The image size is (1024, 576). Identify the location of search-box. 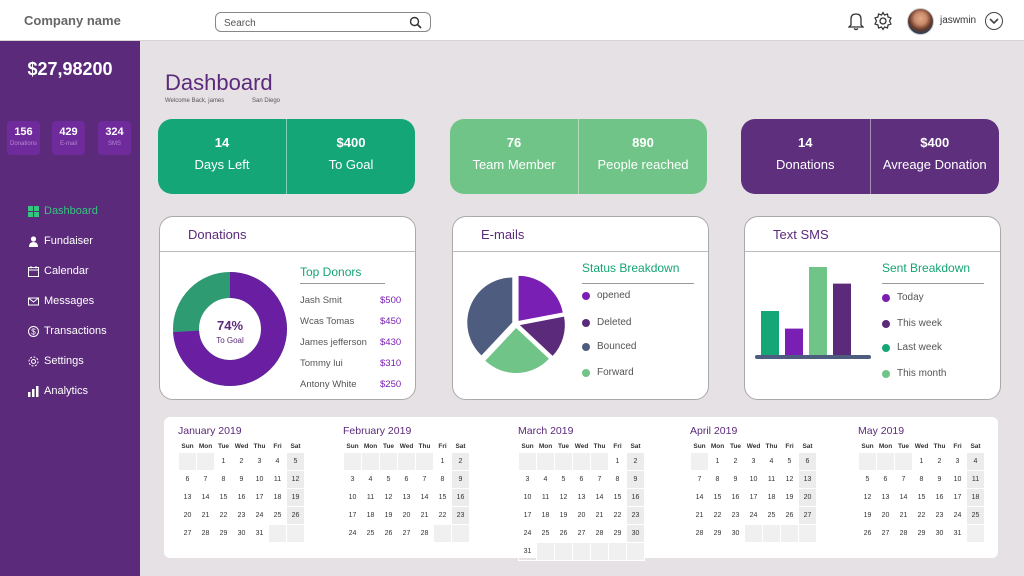
(323, 22).